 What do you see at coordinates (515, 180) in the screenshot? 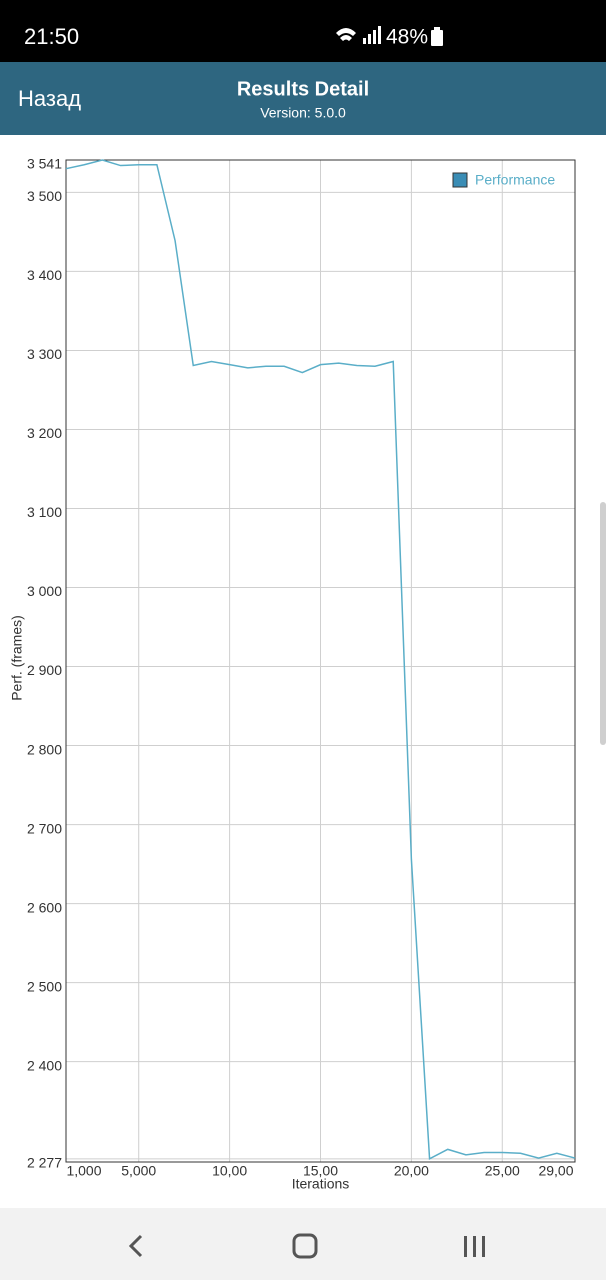
I see `legend-label: Performance` at bounding box center [515, 180].